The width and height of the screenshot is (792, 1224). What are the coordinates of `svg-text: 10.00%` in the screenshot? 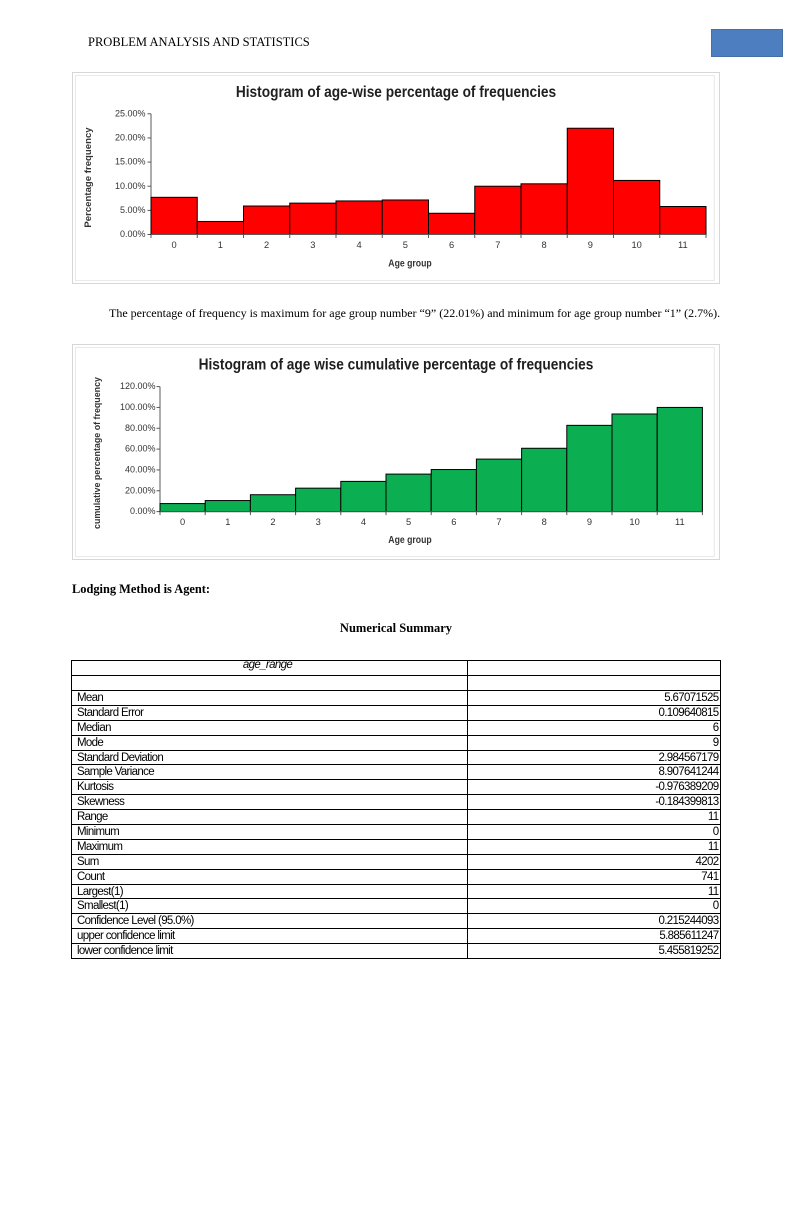 It's located at (130, 186).